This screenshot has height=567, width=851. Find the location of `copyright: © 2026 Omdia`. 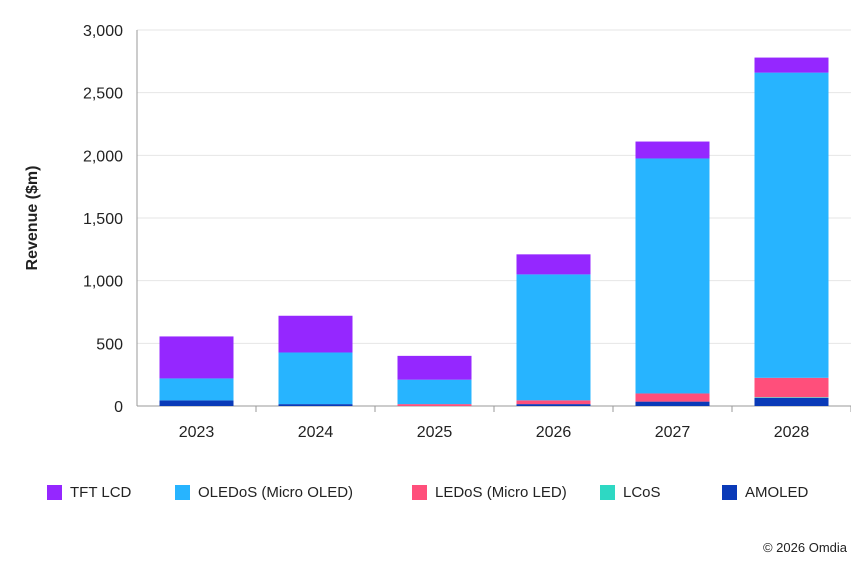

copyright: © 2026 Omdia is located at coordinates (804, 547).